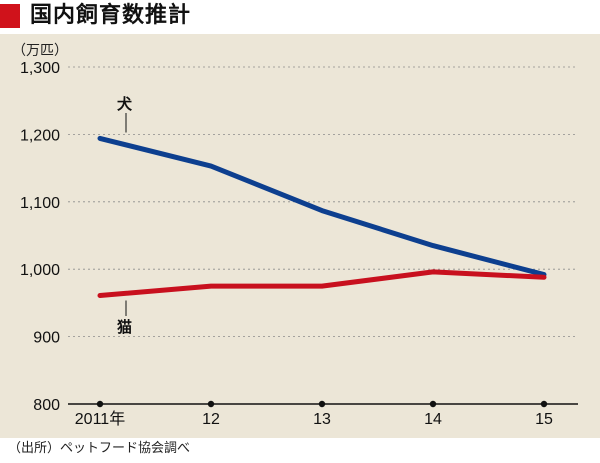 Image resolution: width=600 pixels, height=463 pixels. Describe the element at coordinates (40, 68) in the screenshot. I see `y-tick-label-1300: 1,300` at that location.